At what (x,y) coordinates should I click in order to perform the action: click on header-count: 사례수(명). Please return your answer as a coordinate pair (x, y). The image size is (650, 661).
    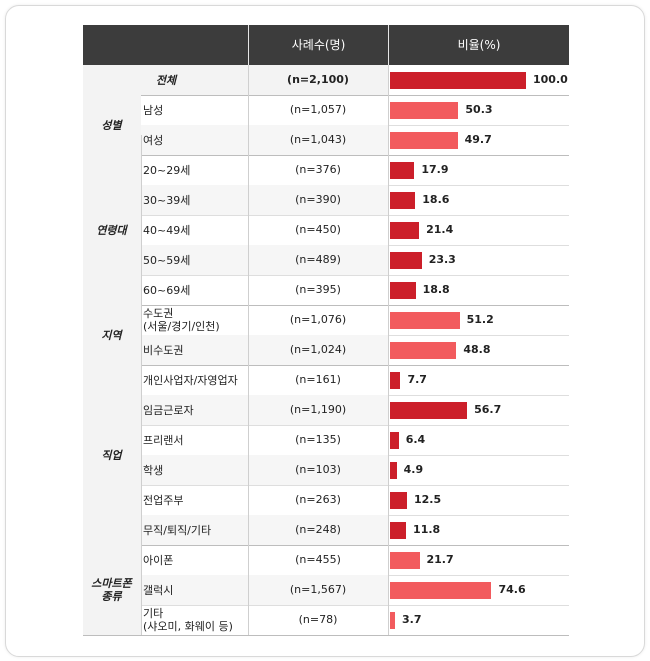
    Looking at the image, I should click on (318, 45).